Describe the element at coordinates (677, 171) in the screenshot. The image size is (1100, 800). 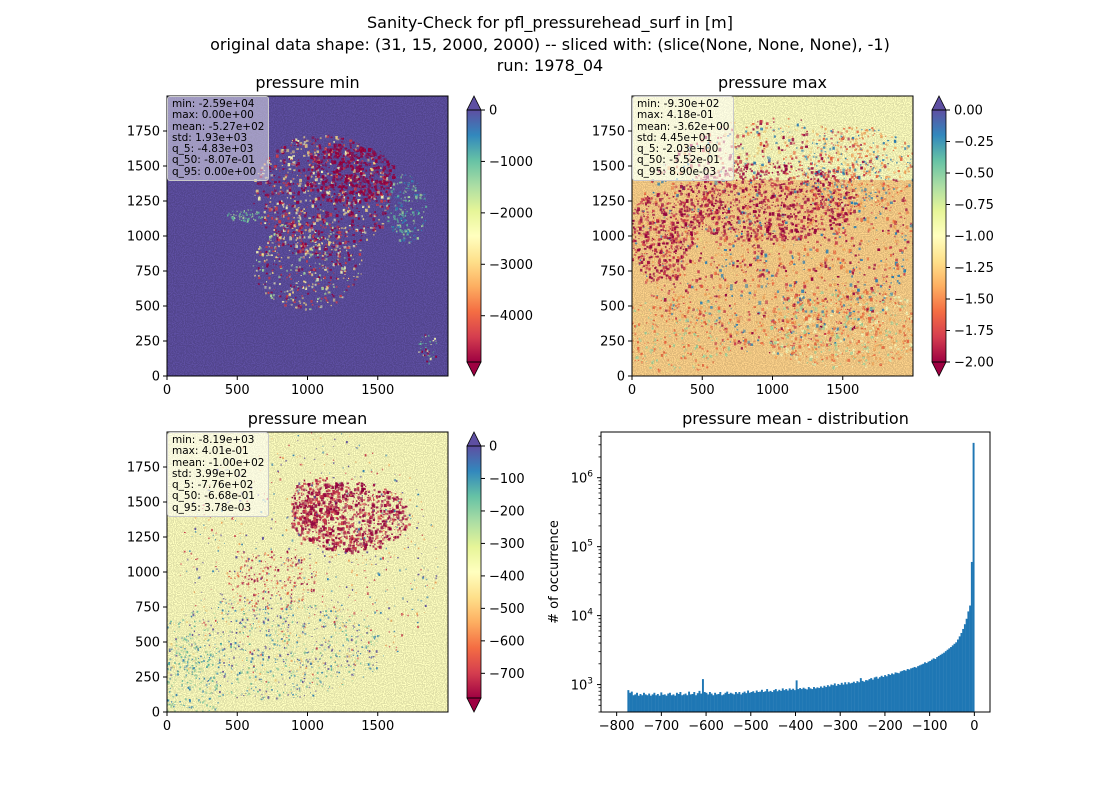
I see `stats-line: q_95: 8.90e-03` at that location.